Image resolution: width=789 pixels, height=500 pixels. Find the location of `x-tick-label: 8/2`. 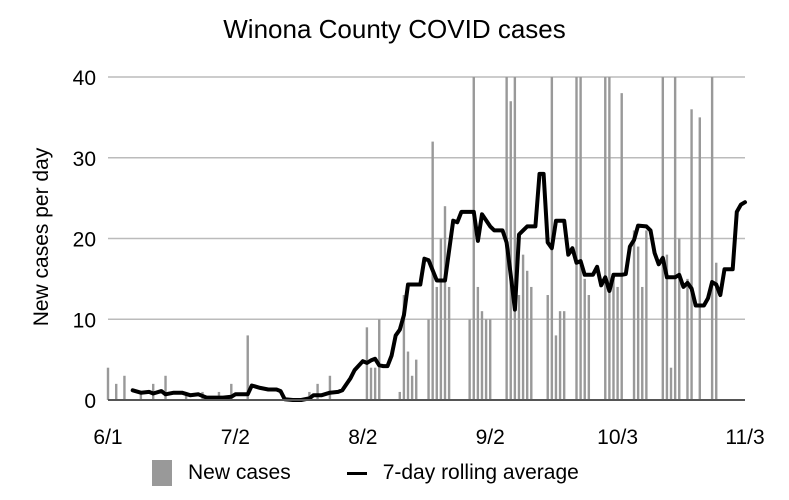

x-tick-label: 8/2 is located at coordinates (362, 437).